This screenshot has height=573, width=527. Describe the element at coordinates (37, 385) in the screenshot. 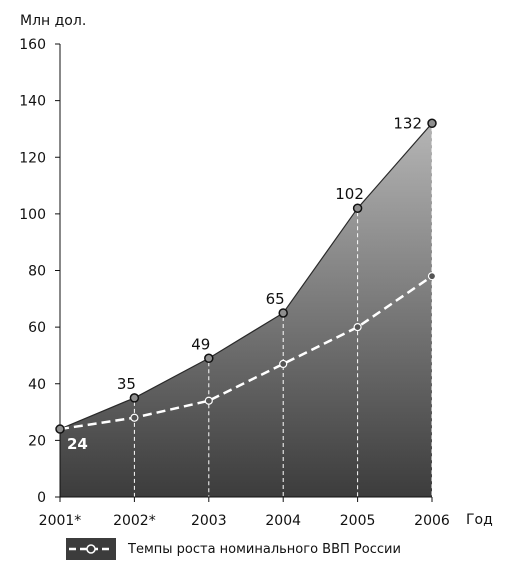

I see `y-tick-label: 40` at that location.